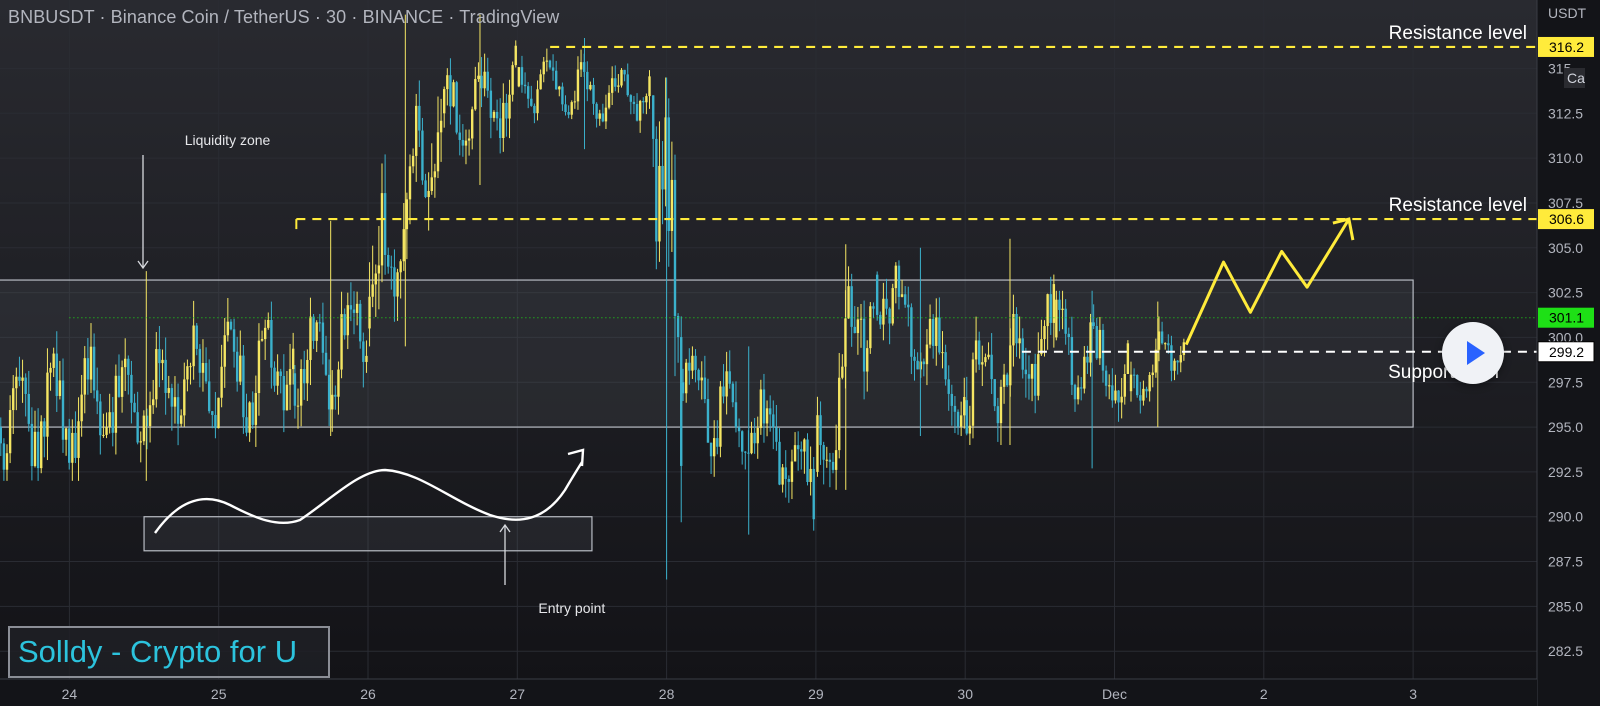 The height and width of the screenshot is (706, 1600). Describe the element at coordinates (1565, 427) in the screenshot. I see `y-tick-label: 295.0` at that location.